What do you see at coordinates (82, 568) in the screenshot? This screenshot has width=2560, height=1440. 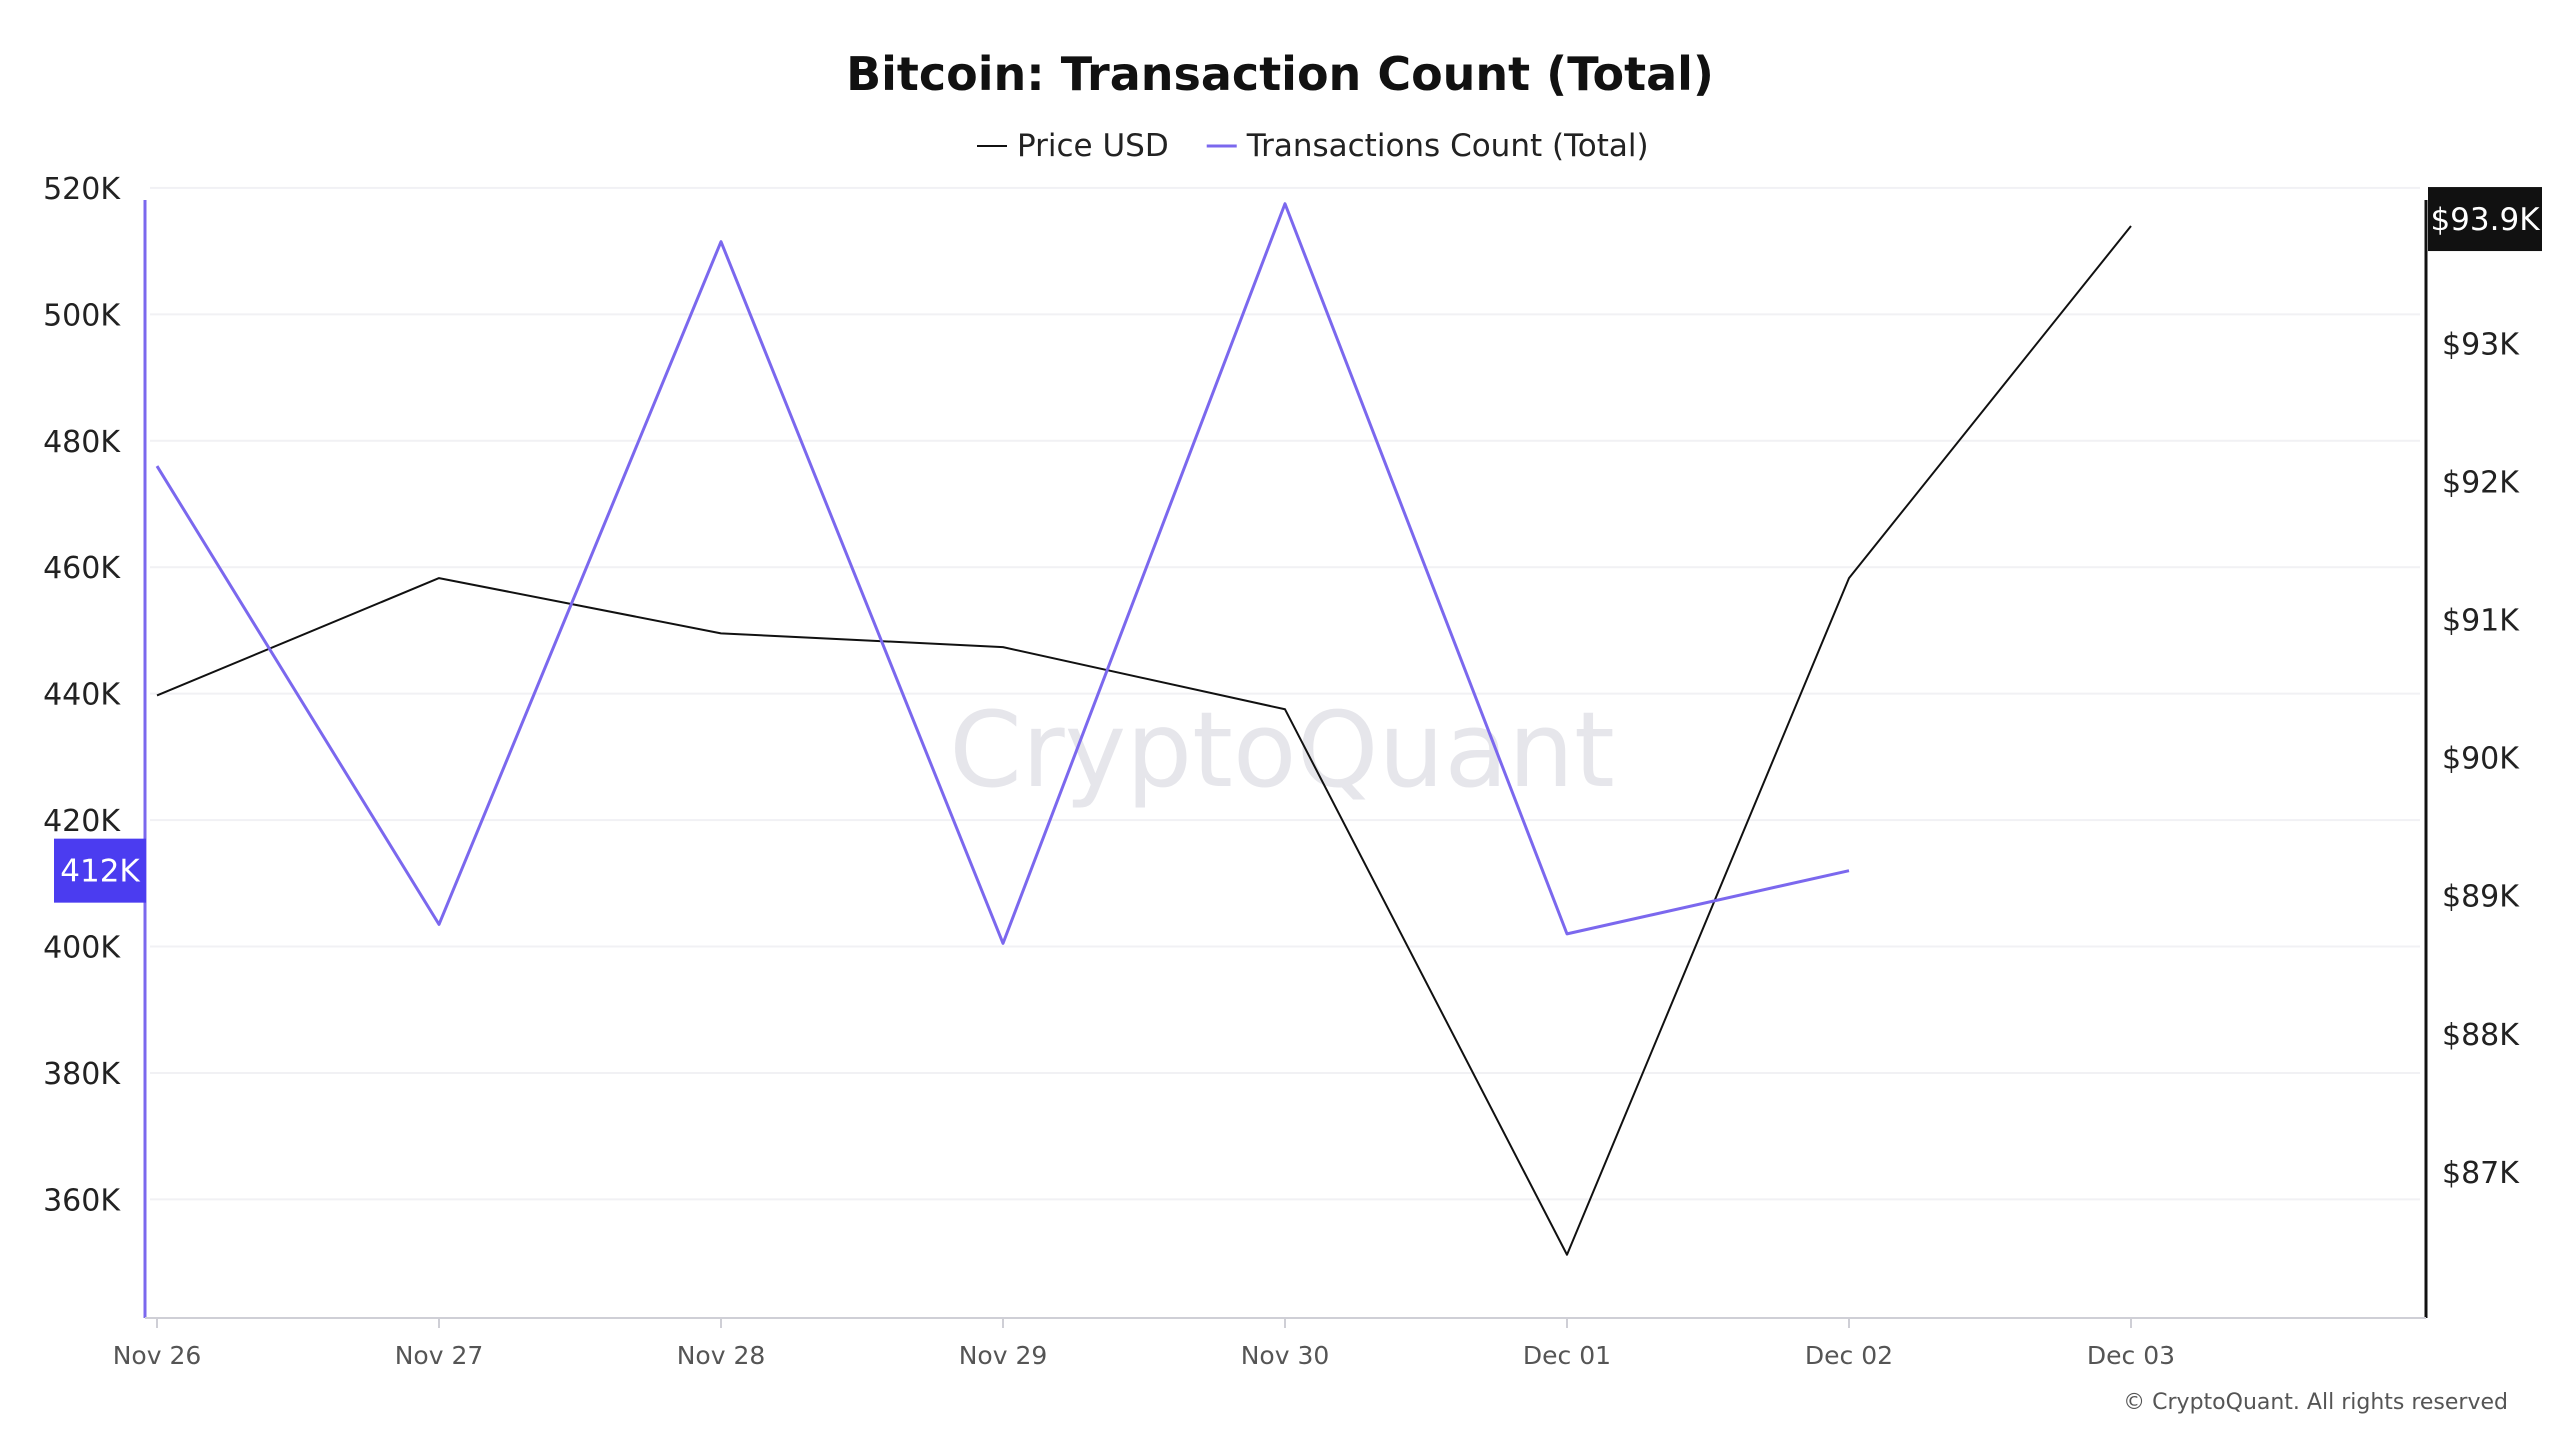 I see `left-tick-label: 460K` at bounding box center [82, 568].